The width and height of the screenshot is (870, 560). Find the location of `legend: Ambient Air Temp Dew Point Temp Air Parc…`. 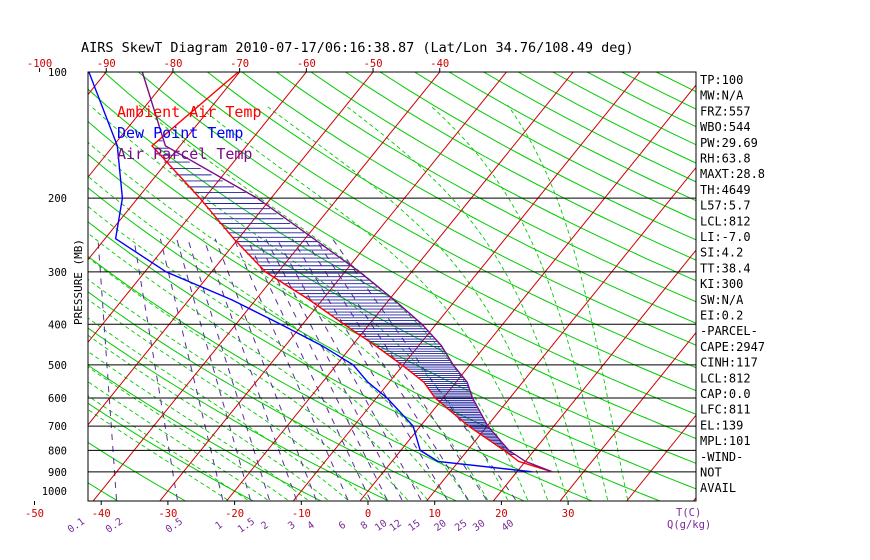

legend: Ambient Air Temp Dew Point Temp Air Parc… is located at coordinates (189, 133).